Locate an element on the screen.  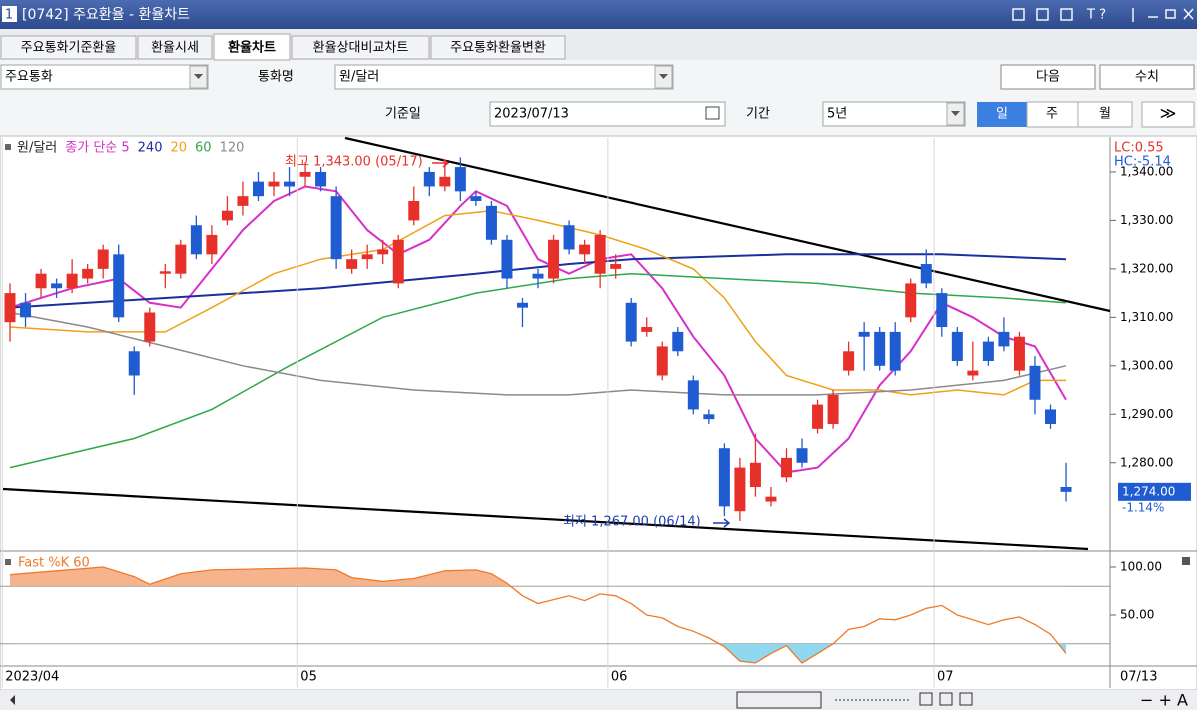
group-select-value: 주요통화 is located at coordinates (29, 77).